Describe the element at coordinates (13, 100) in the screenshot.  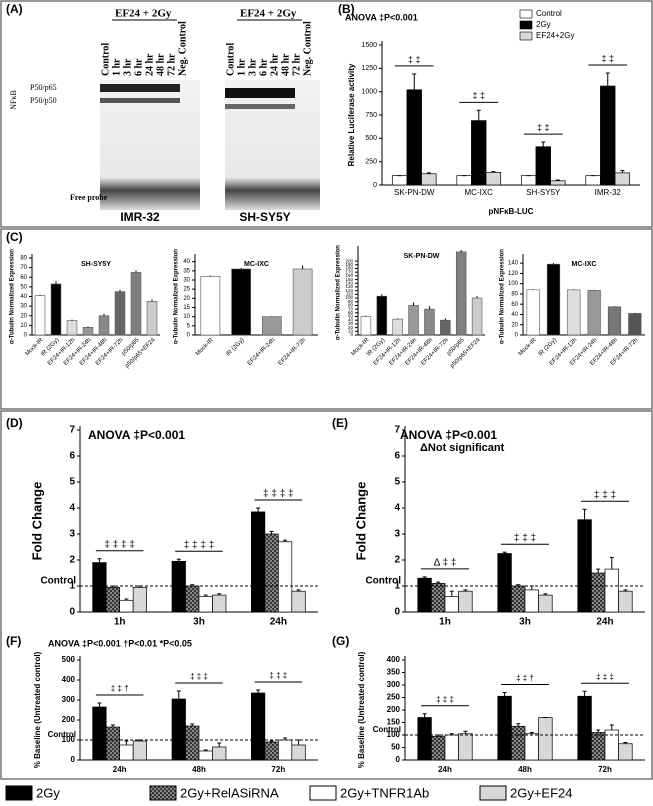
I see `nfkb-label: NFκB` at that location.